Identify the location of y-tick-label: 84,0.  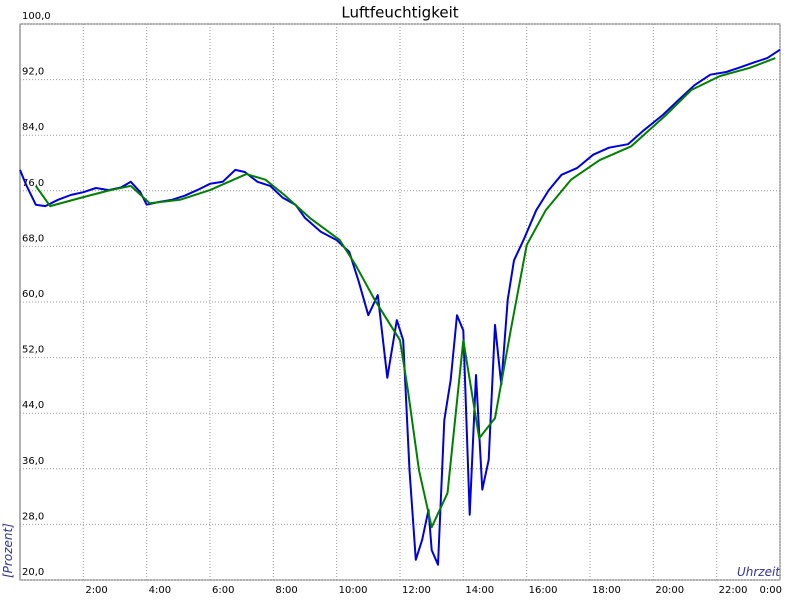
(33, 127).